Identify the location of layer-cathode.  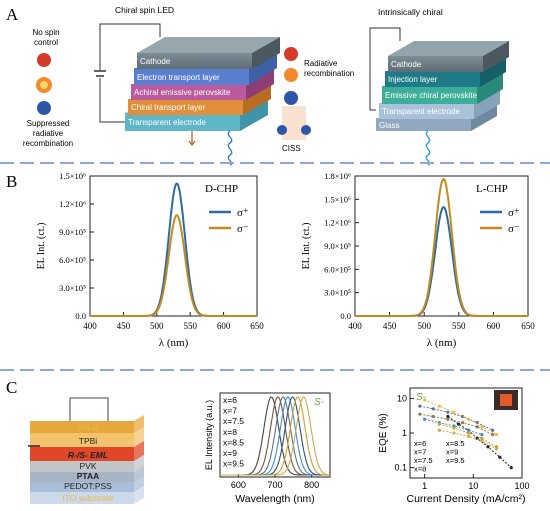
(435, 64).